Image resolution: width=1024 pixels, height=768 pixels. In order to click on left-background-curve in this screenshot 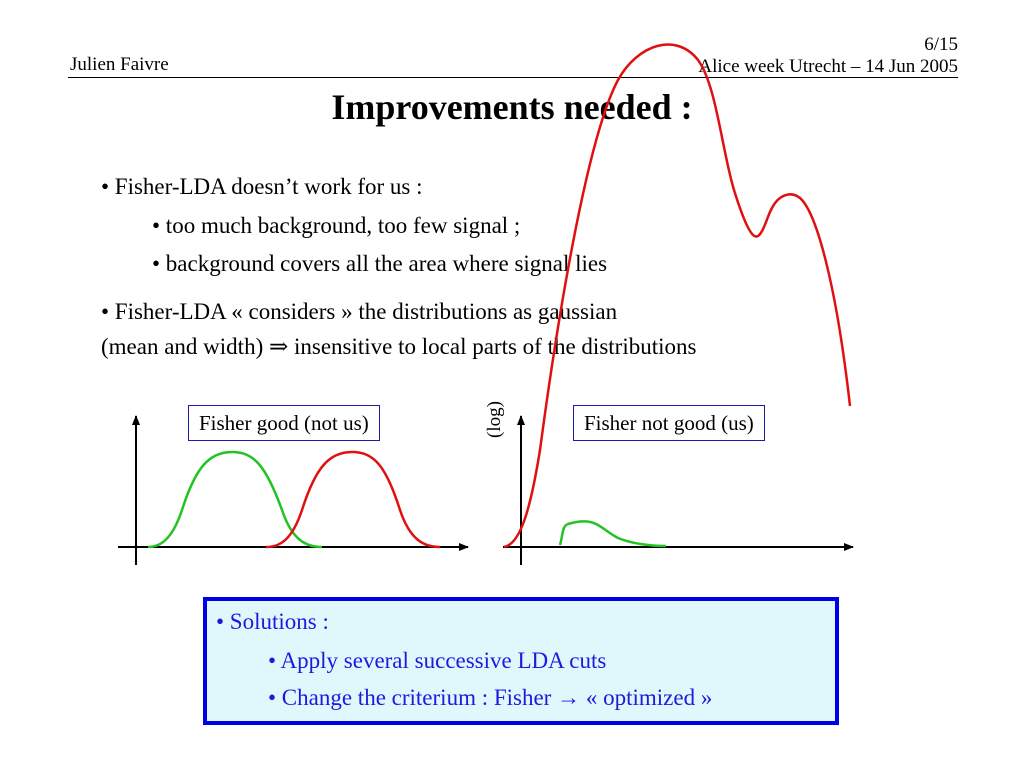, I will do `click(353, 499)`.